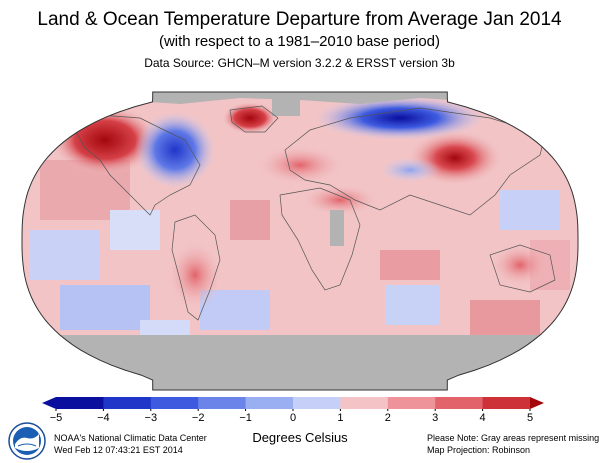 This screenshot has width=599, height=463. What do you see at coordinates (435, 418) in the screenshot?
I see `colorbar-tick-label: 3` at bounding box center [435, 418].